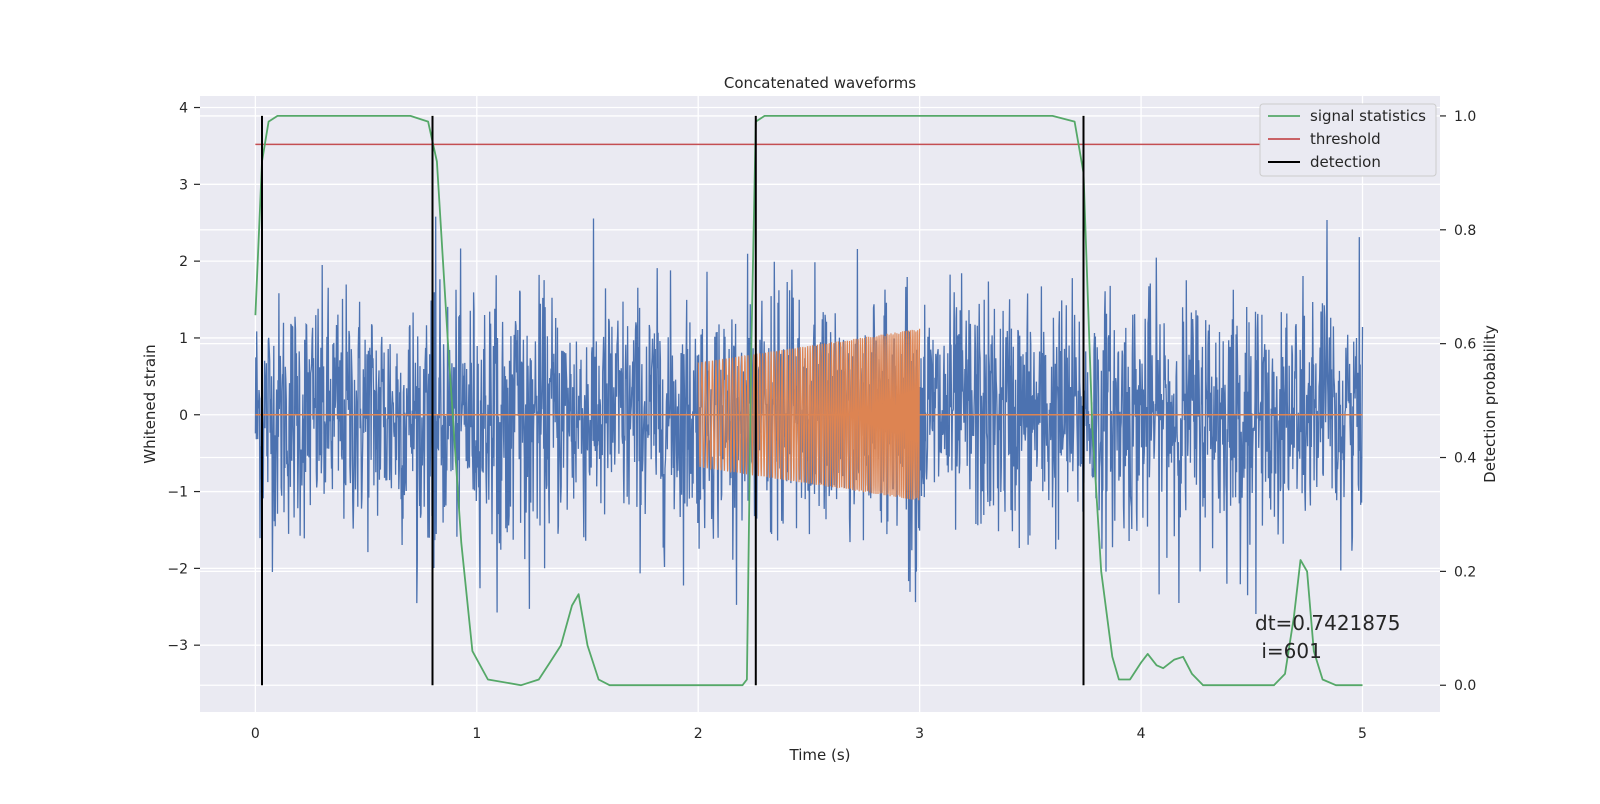 This screenshot has width=1600, height=804. I want to click on x-tick-label: 2, so click(698, 734).